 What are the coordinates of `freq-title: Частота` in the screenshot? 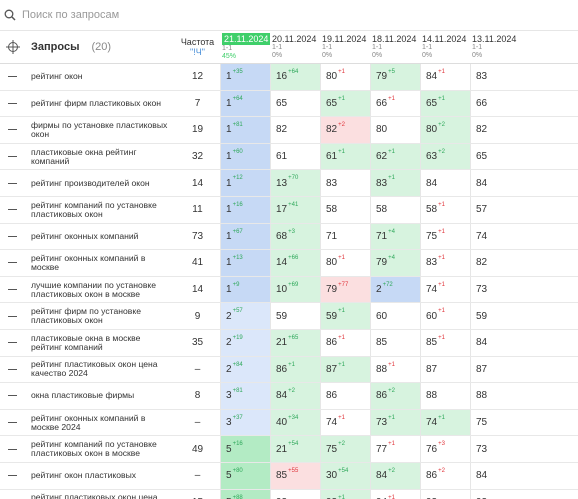 It's located at (197, 42).